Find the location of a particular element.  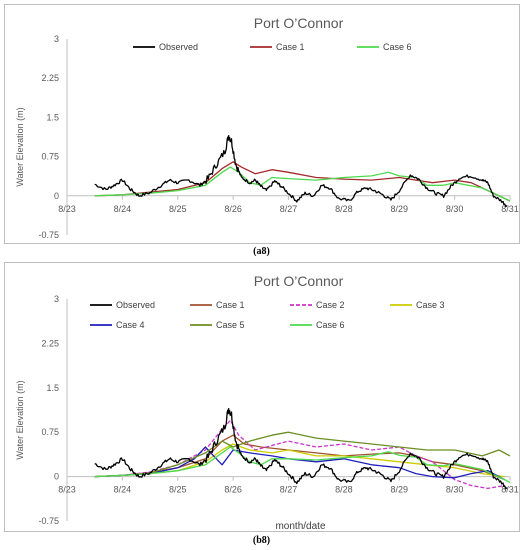

legend-item: Case 3 is located at coordinates (417, 305).